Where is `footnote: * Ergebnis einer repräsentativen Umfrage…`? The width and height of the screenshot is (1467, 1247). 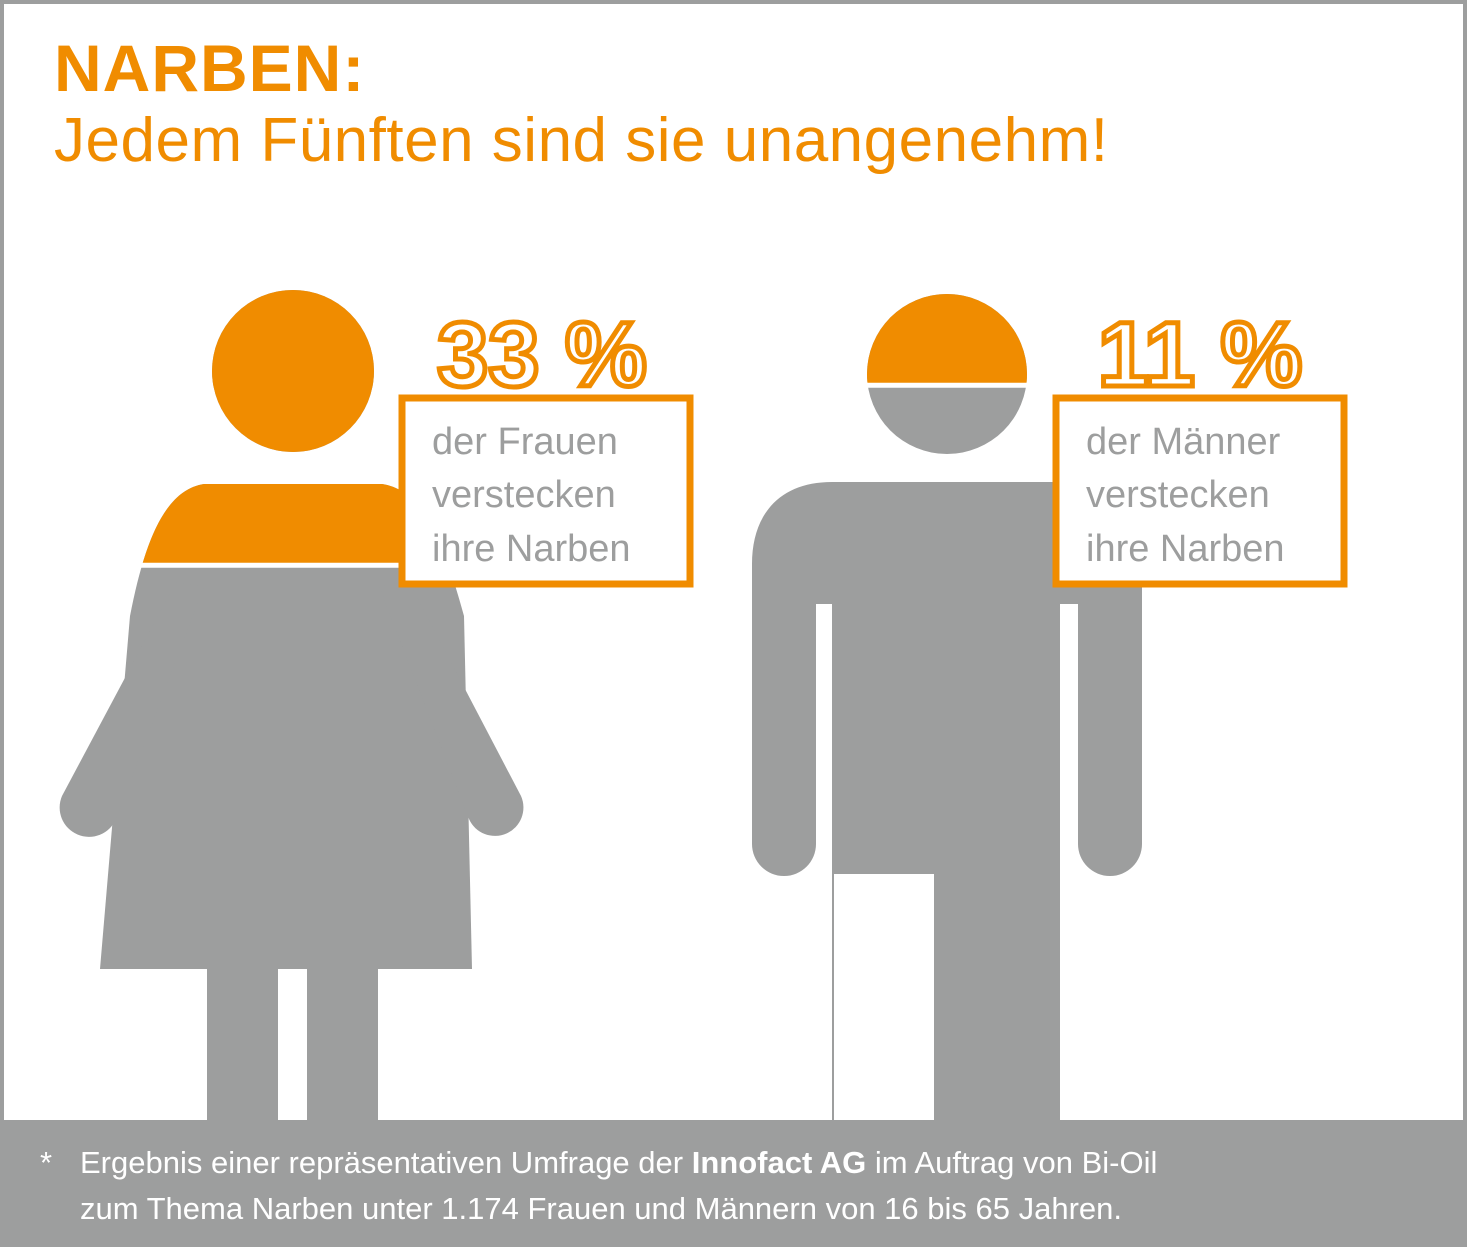 footnote: * Ergebnis einer repräsentativen Umfrage… is located at coordinates (733, 1181).